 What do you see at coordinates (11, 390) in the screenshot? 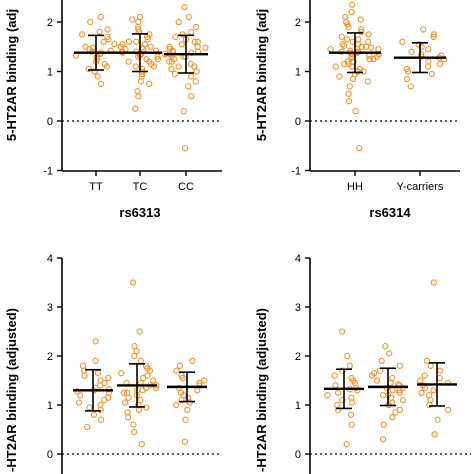
I see `y-axis-title: -HT2AR binding (adjusted)` at bounding box center [11, 390].